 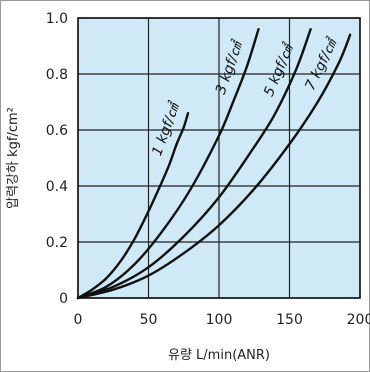 What do you see at coordinates (57, 187) in the screenshot?
I see `y-tick-label-0.4: 0.4` at bounding box center [57, 187].